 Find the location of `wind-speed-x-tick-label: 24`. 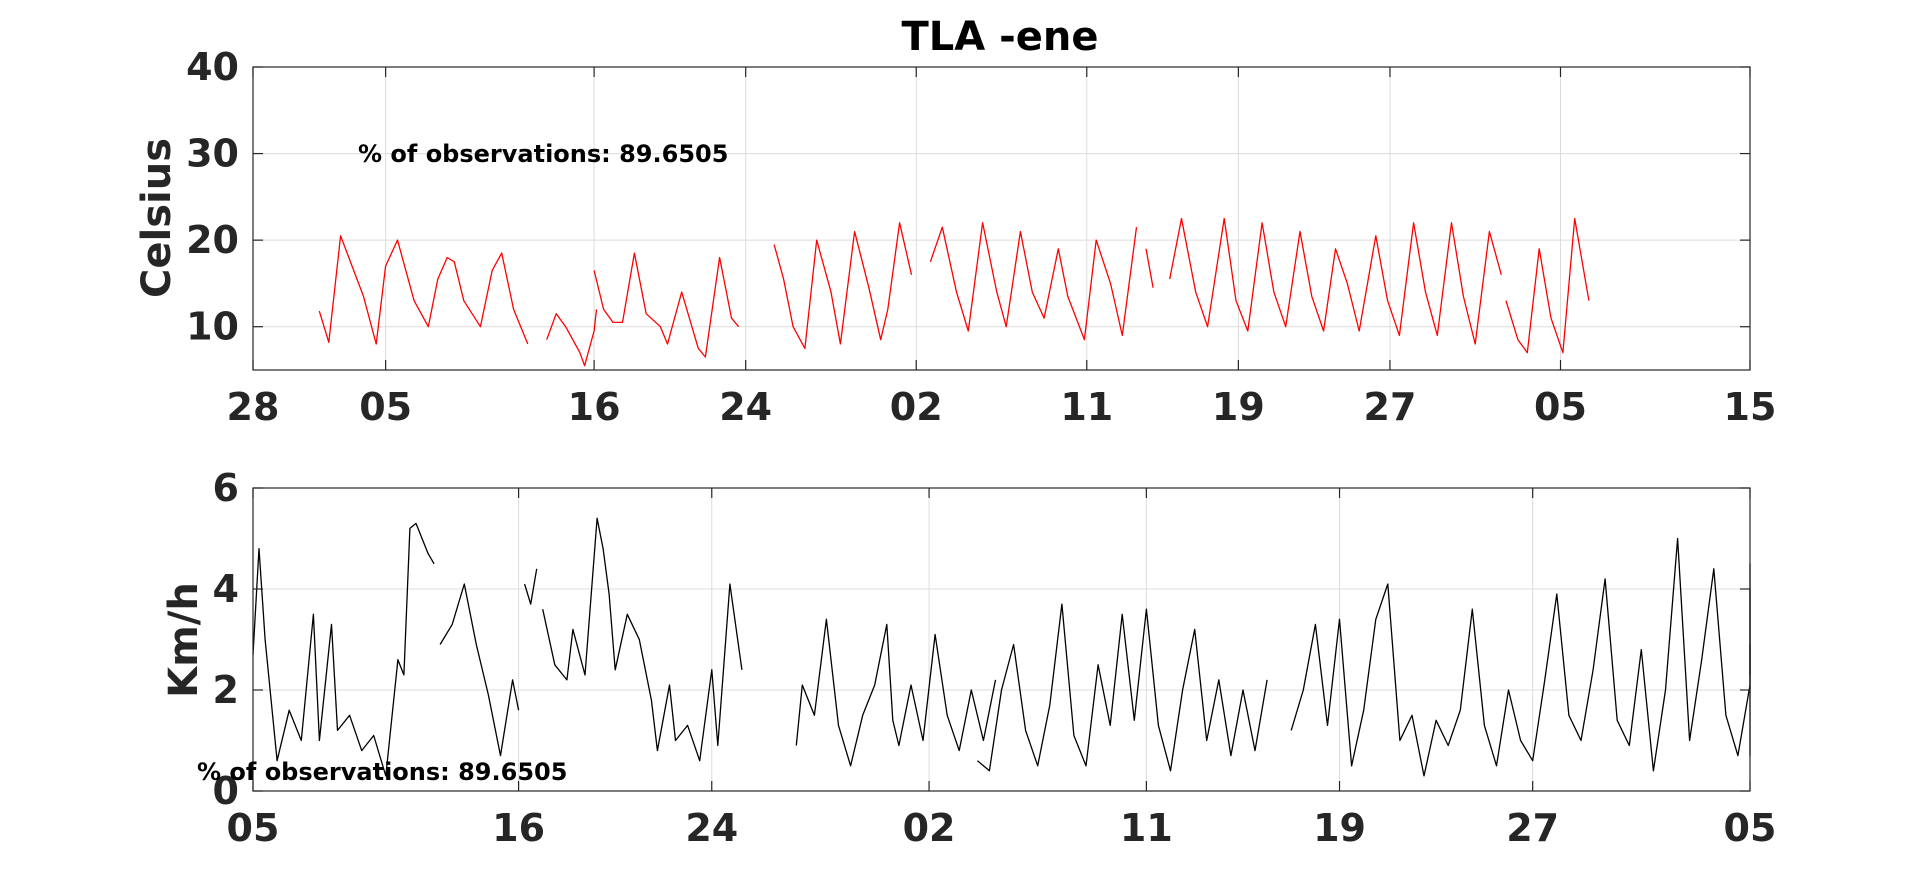

wind-speed-x-tick-label: 24 is located at coordinates (711, 828).